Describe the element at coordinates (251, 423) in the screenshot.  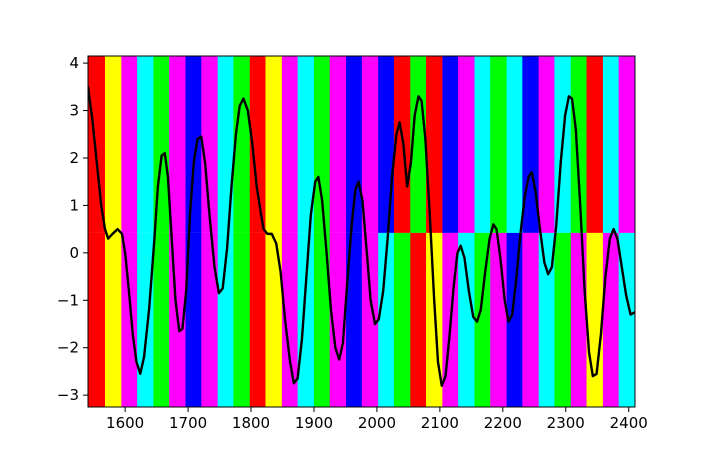
I see `x-tick-label: 1800` at that location.